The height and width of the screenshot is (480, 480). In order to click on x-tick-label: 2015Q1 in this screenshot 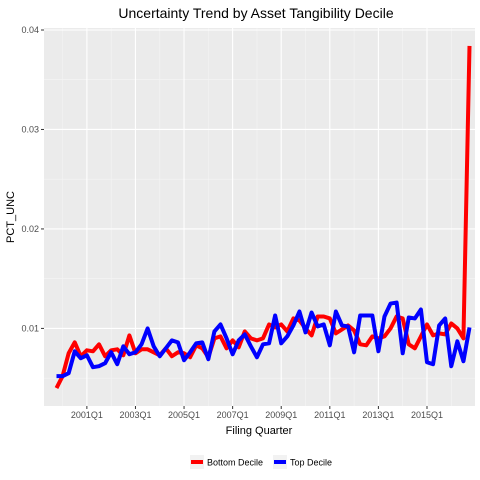, I will do `click(427, 415)`.